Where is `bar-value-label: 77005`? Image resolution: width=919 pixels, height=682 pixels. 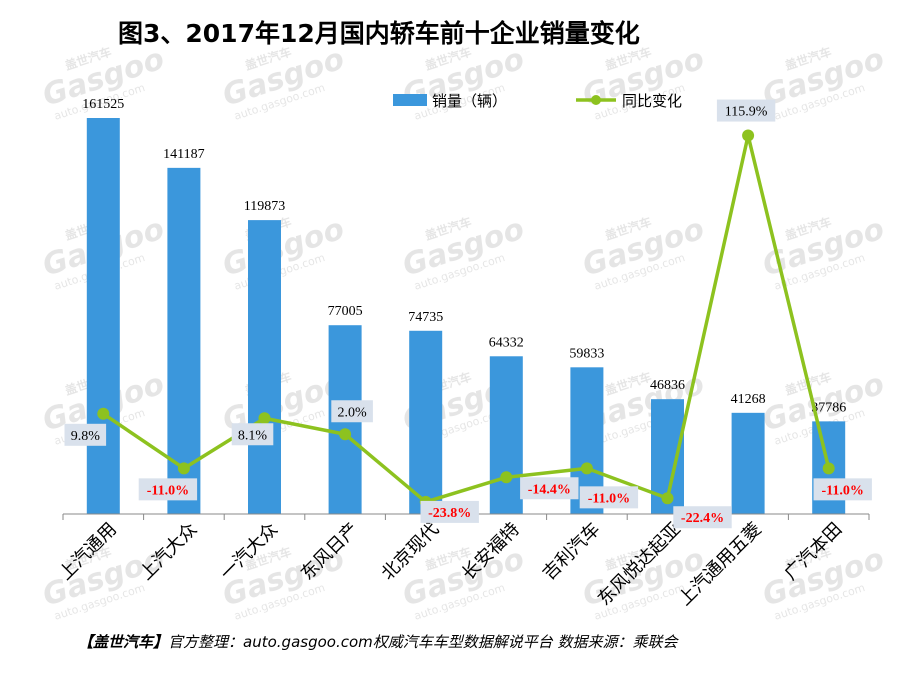 bar-value-label: 77005 is located at coordinates (345, 311).